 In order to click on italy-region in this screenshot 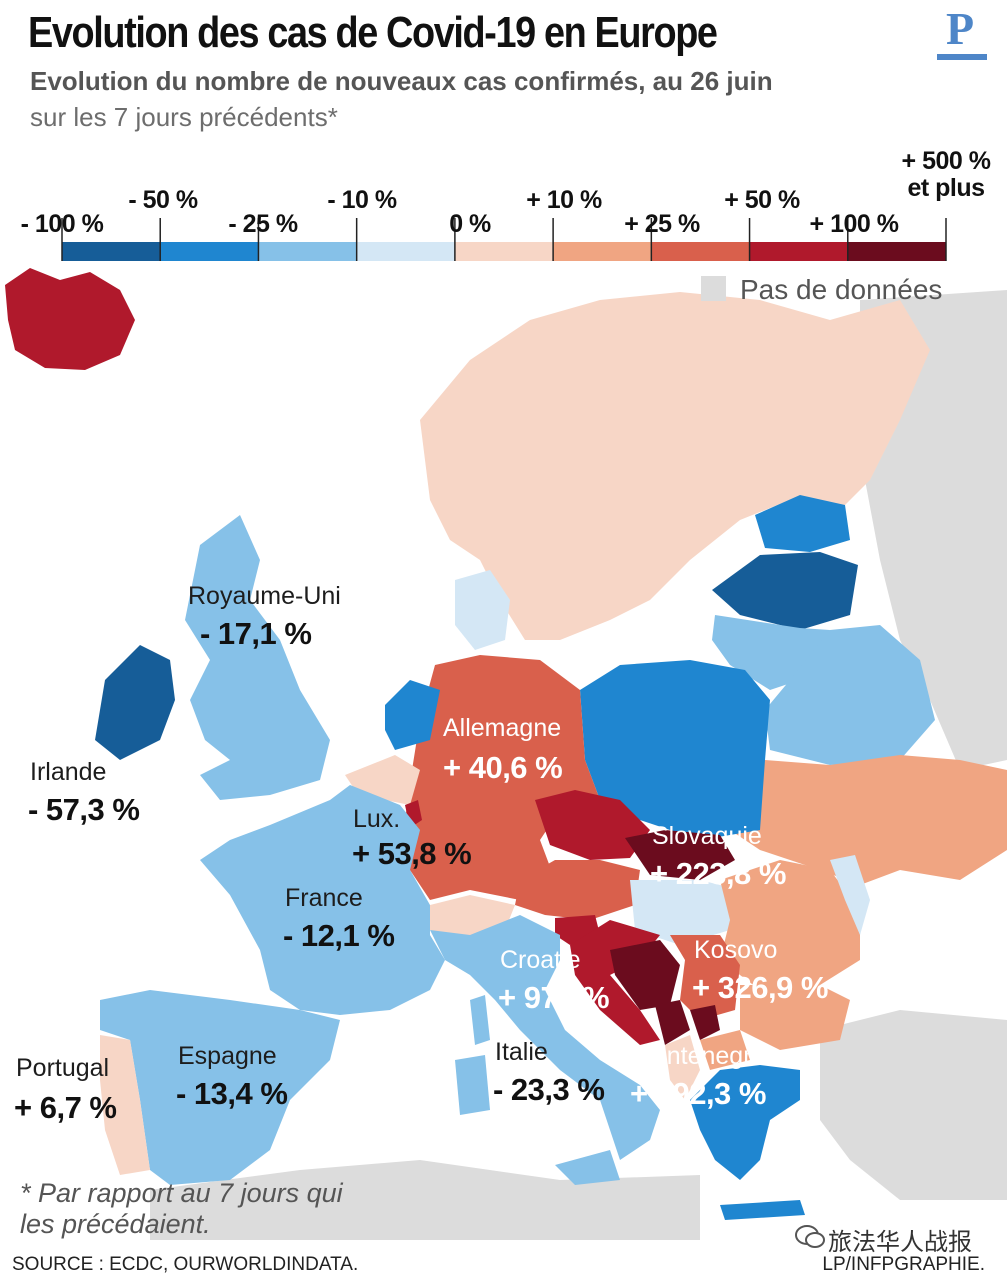, I will do `click(545, 1037)`.